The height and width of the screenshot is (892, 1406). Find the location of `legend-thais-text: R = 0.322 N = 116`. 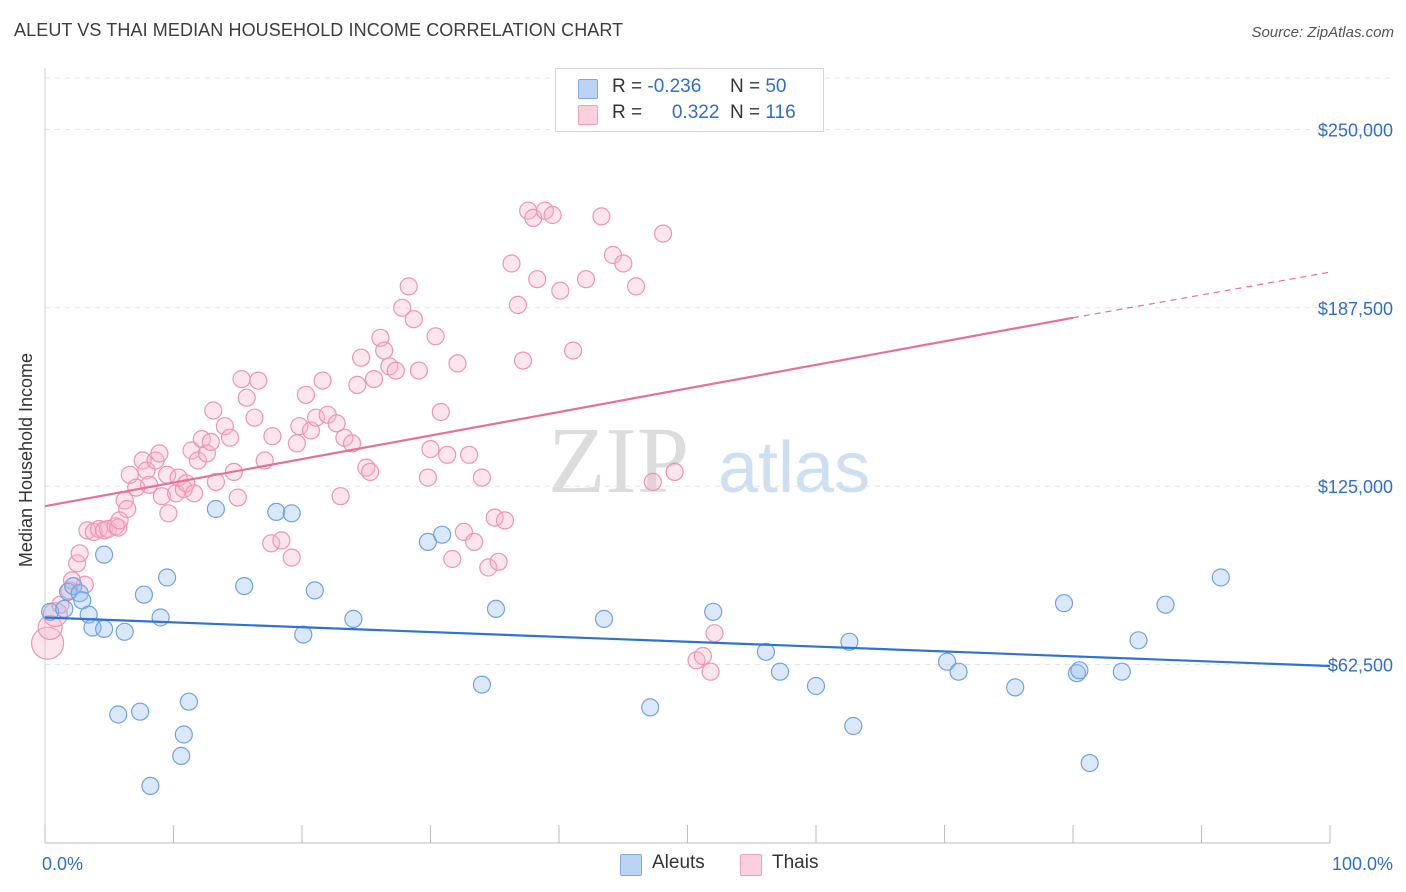

legend-thais-text: R = 0.322 N = 116 is located at coordinates (704, 113).